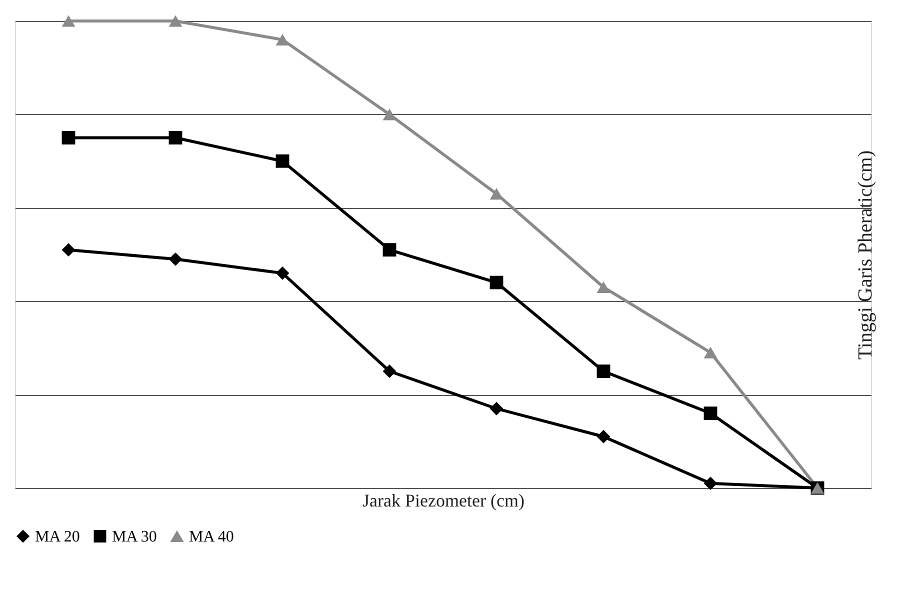 The image size is (920, 591). Describe the element at coordinates (57, 537) in the screenshot. I see `legend-label: MA 20` at that location.